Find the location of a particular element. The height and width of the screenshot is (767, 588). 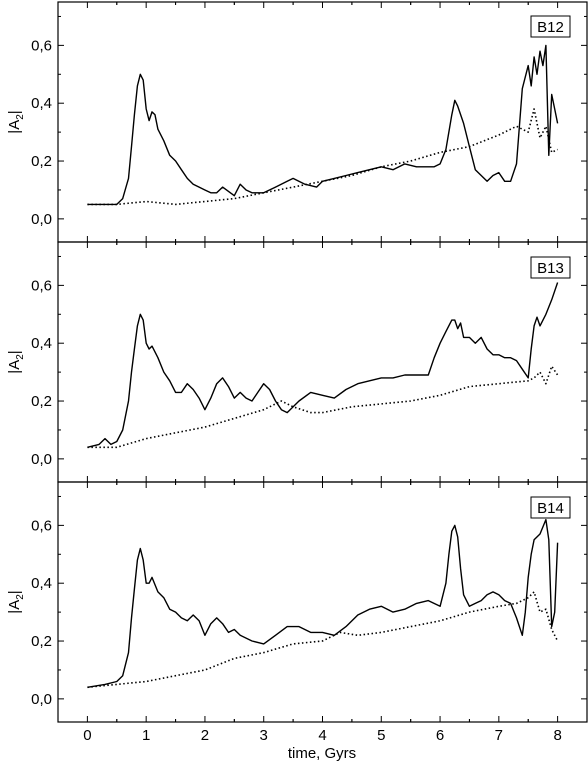

panel-label: B13 is located at coordinates (550, 268).